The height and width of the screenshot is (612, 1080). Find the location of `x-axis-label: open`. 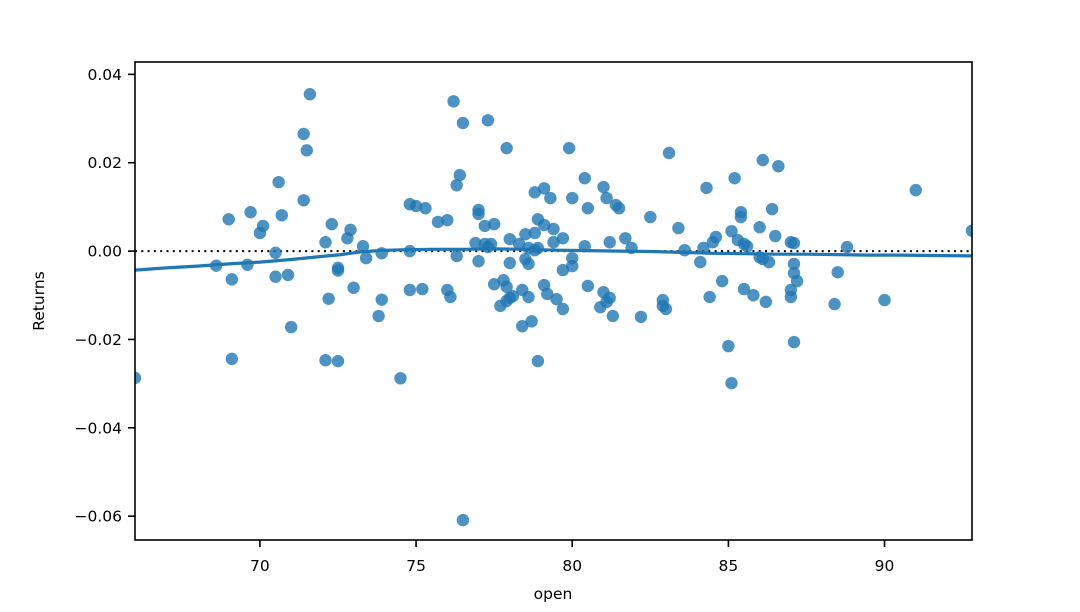

x-axis-label: open is located at coordinates (553, 594).